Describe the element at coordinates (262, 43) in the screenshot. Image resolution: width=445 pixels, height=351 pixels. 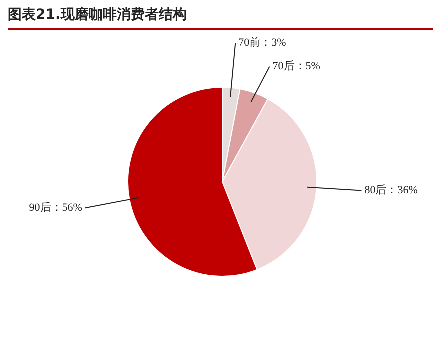
I see `slice-label: 70前：3%` at that location.